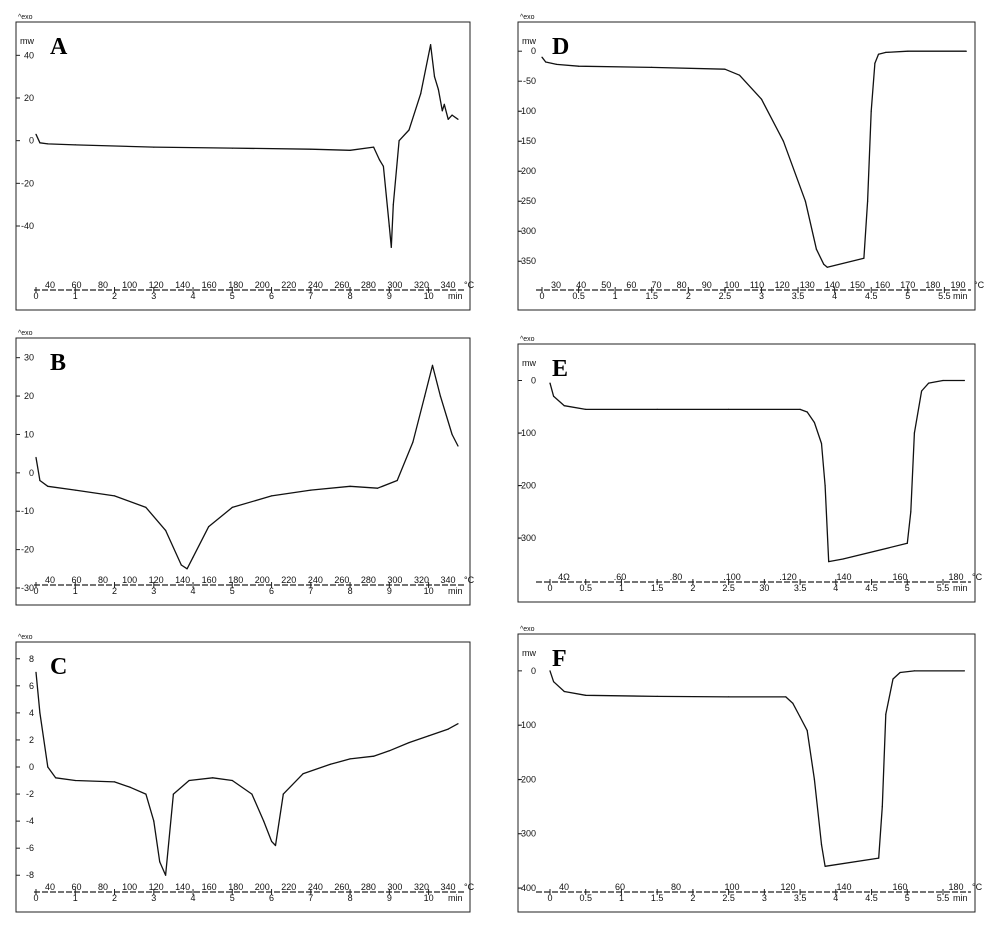  I want to click on temp-tick-label: 90, so click(707, 285).